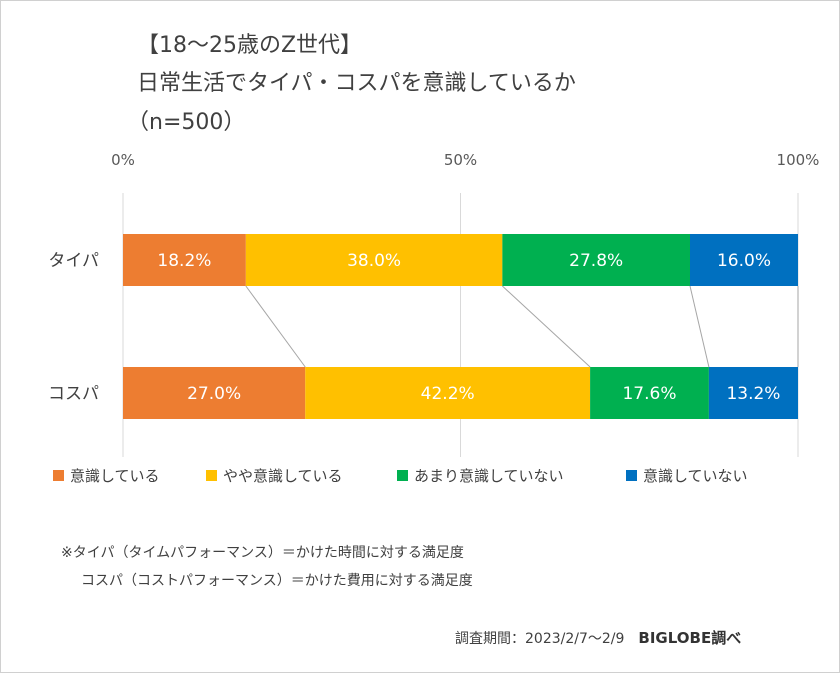 This screenshot has width=840, height=673. What do you see at coordinates (489, 476) in the screenshot?
I see `legend-label: あまり意識していない` at bounding box center [489, 476].